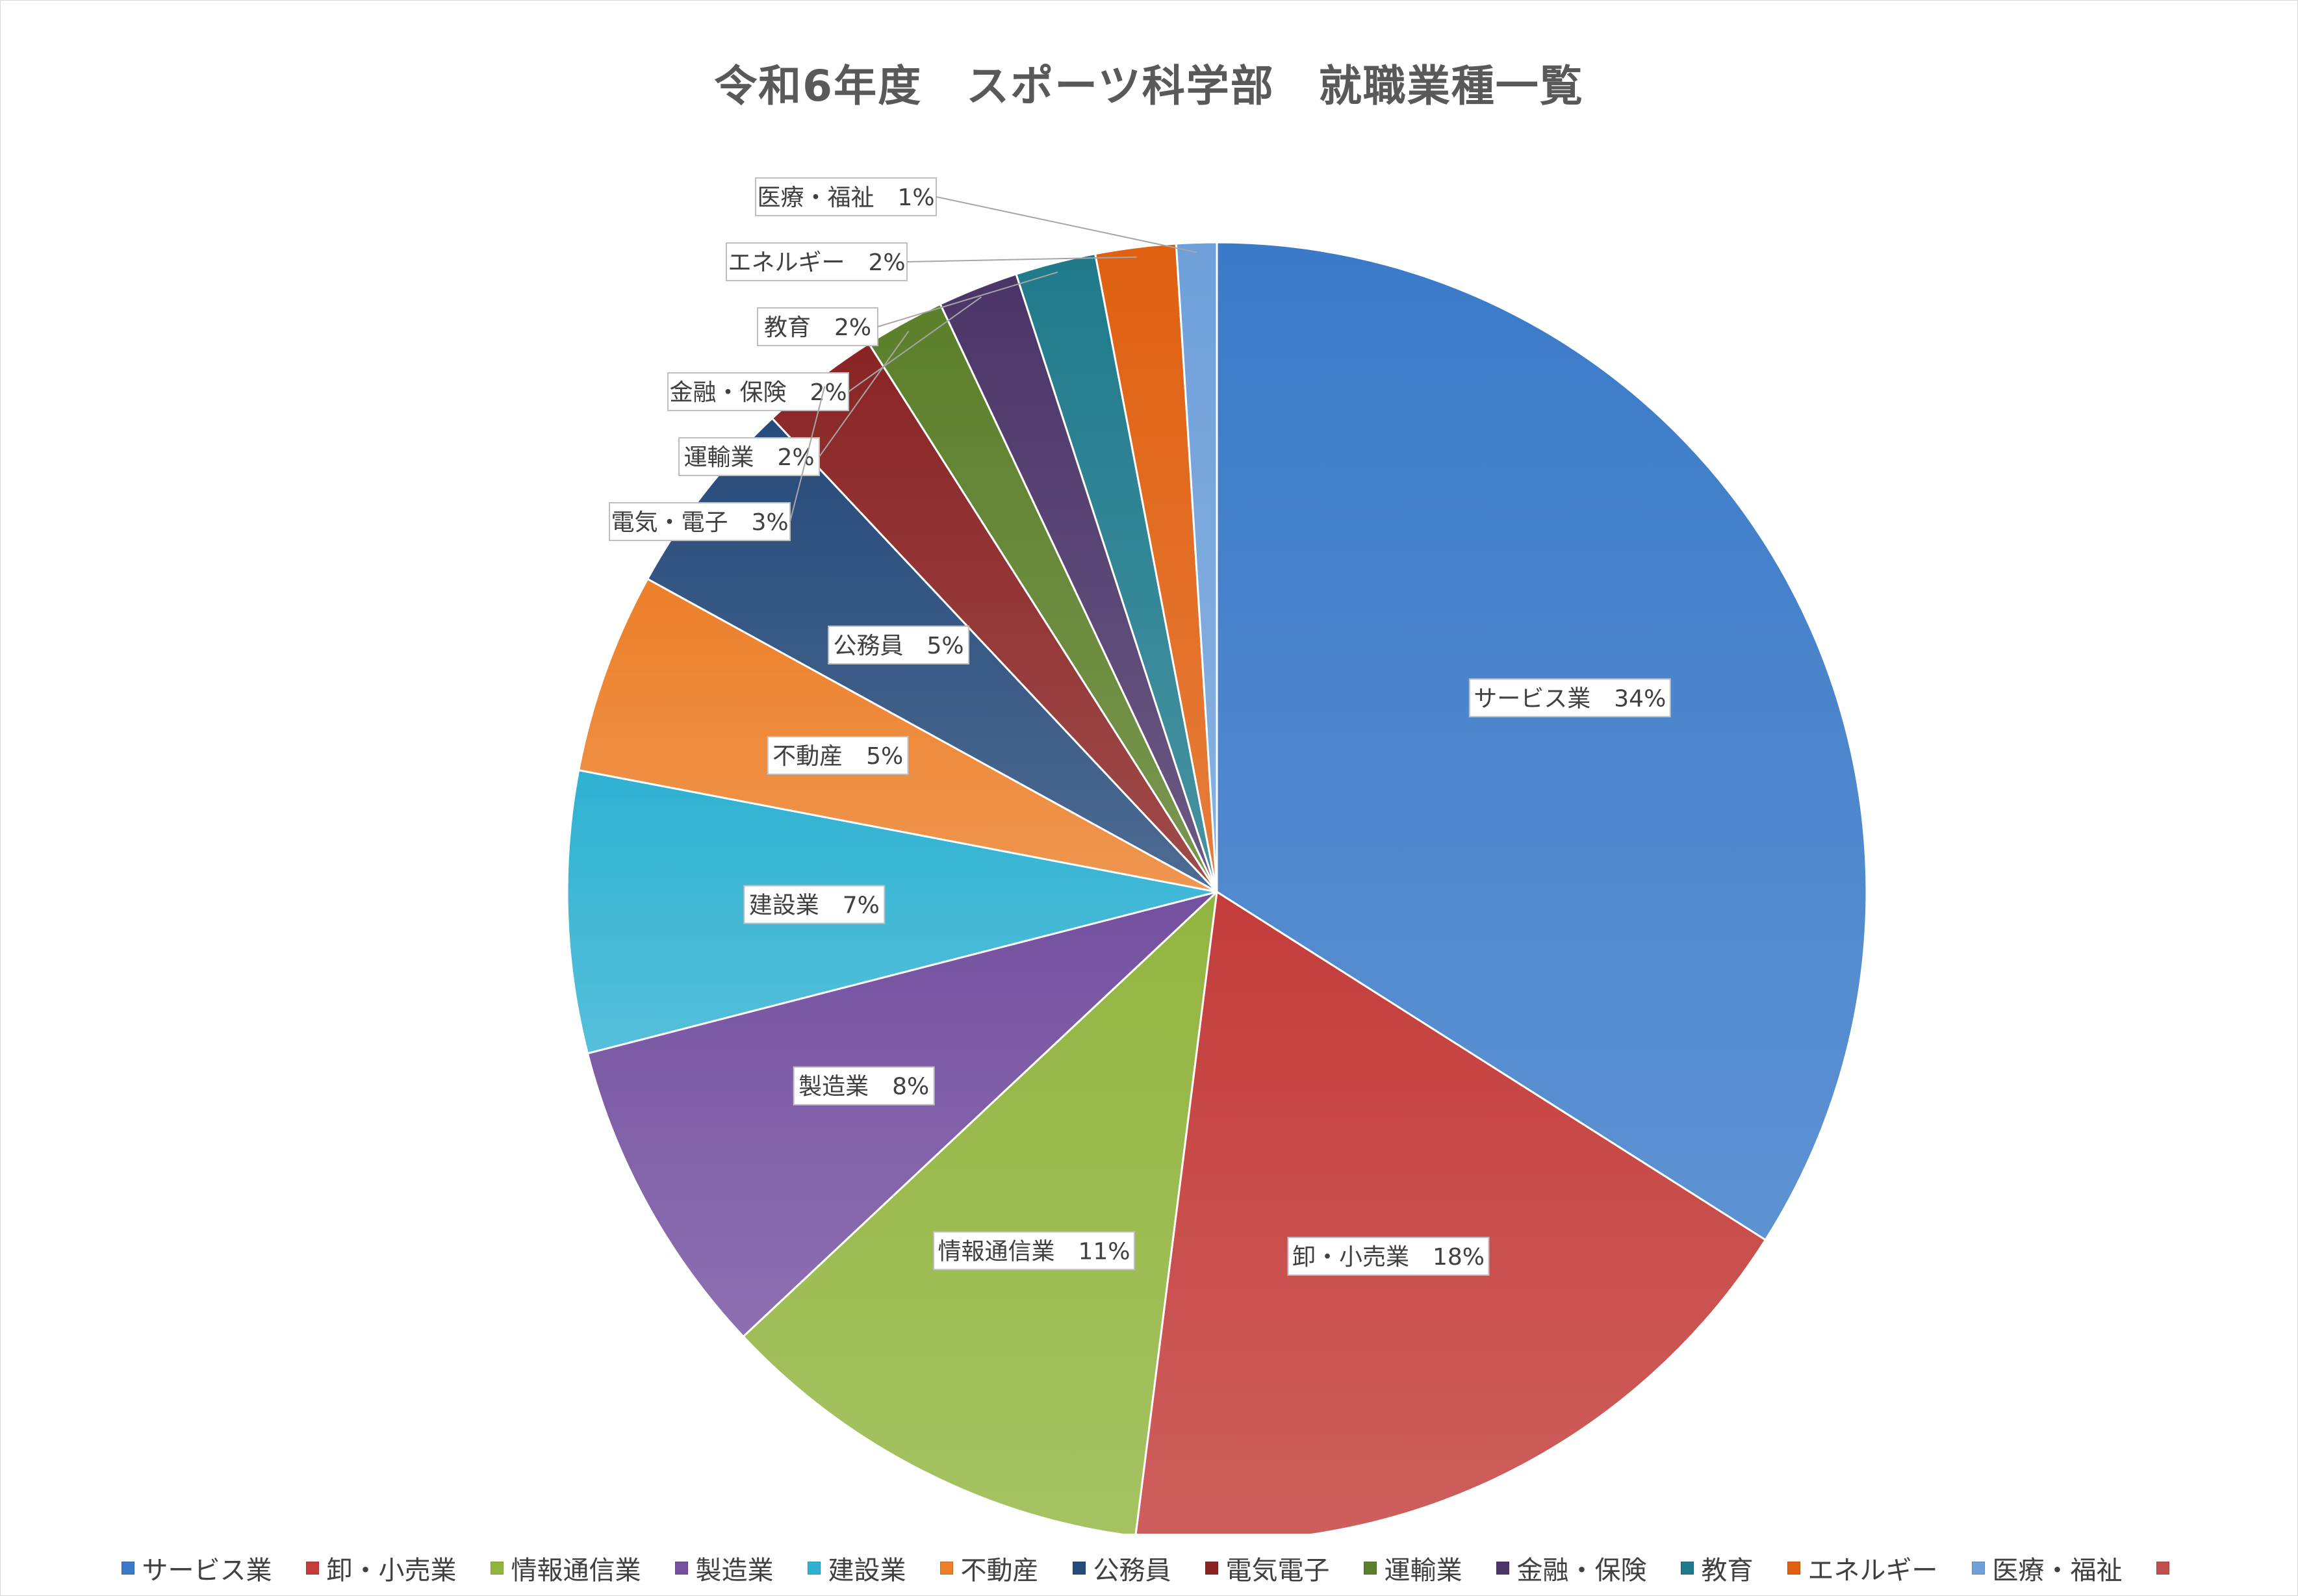 The height and width of the screenshot is (1596, 2298). Describe the element at coordinates (1278, 1571) in the screenshot. I see `legend-label: 電気電子` at that location.